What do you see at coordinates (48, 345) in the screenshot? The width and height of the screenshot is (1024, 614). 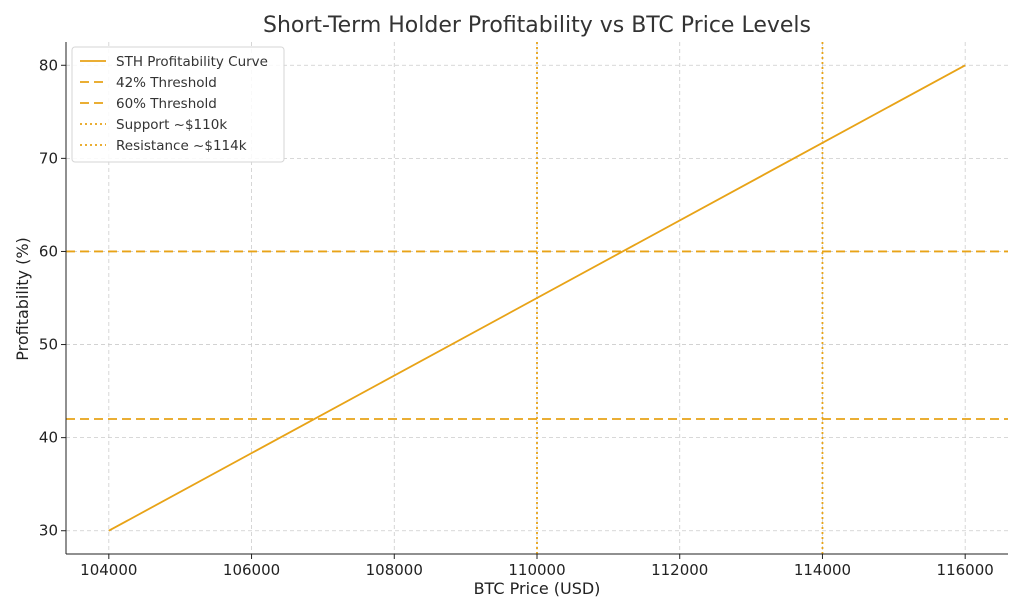 I see `y-tick-label: 50` at bounding box center [48, 345].